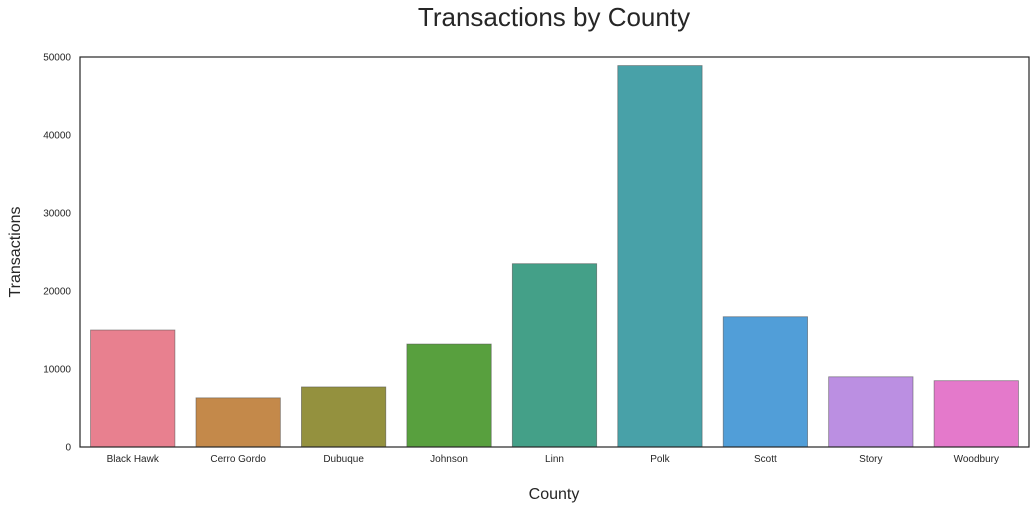  What do you see at coordinates (660, 459) in the screenshot?
I see `x-tick-label: Polk` at bounding box center [660, 459].